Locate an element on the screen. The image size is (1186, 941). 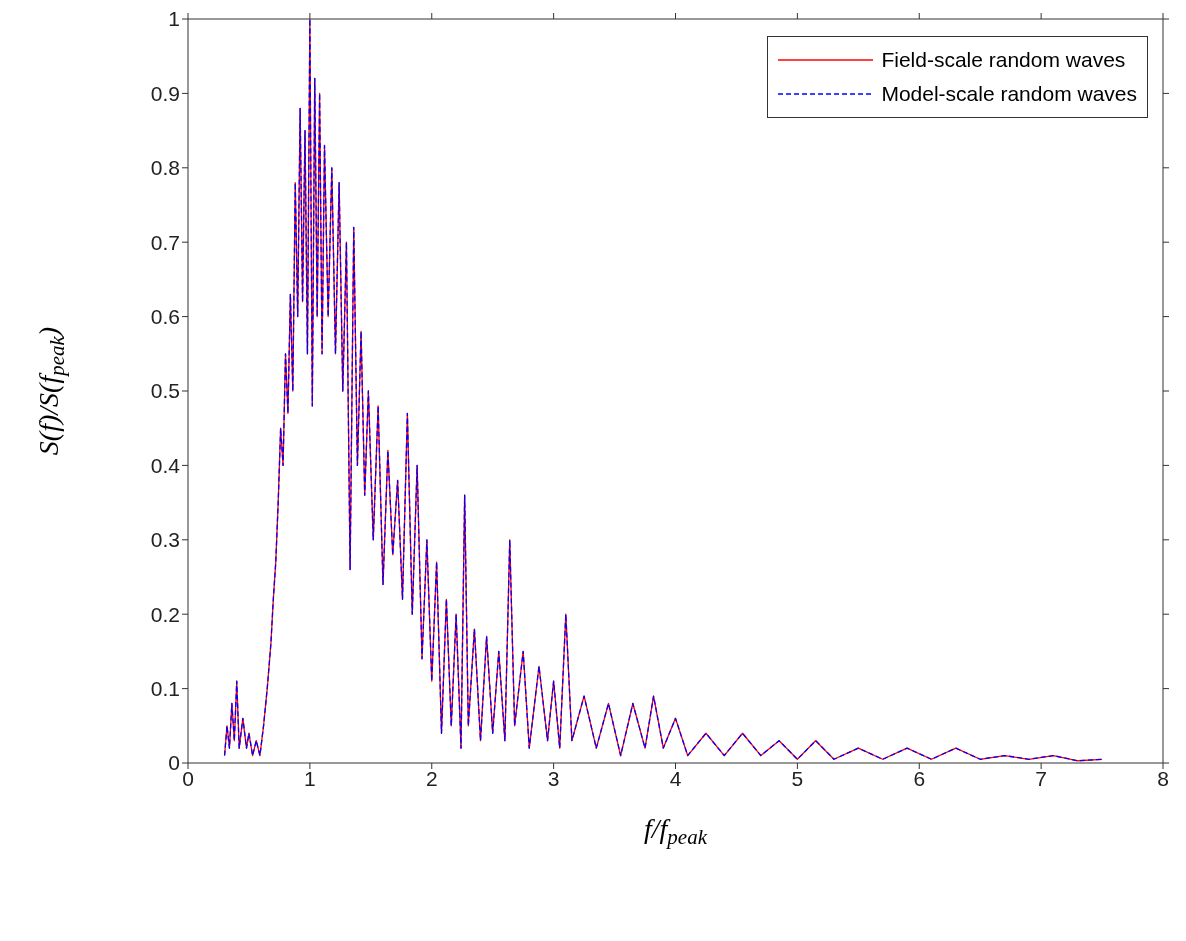
legend-label: Model-scale random waves is located at coordinates (1009, 94).